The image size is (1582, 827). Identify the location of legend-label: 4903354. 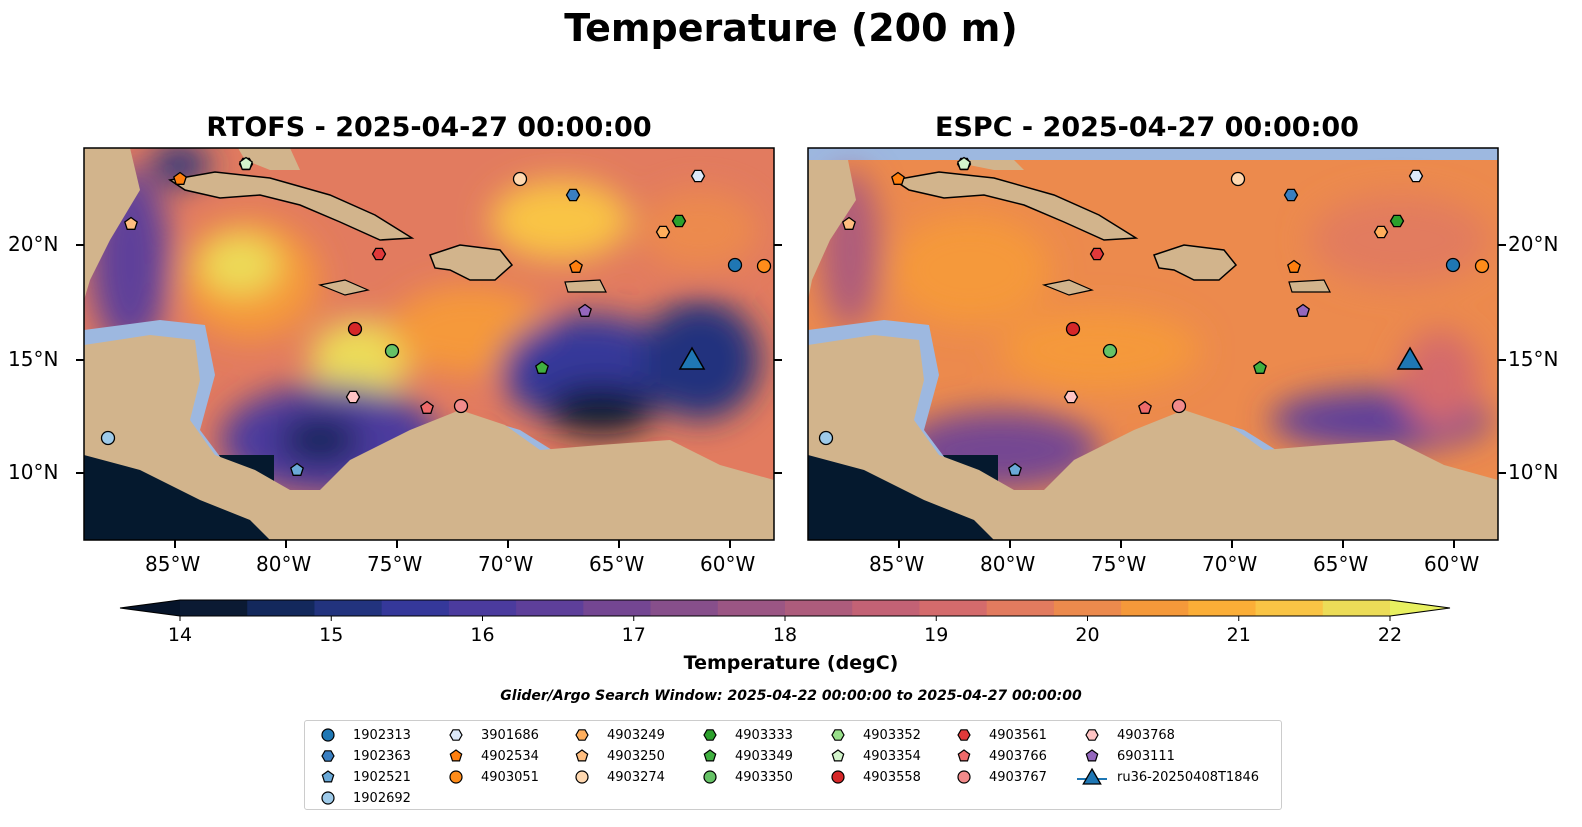
(892, 756).